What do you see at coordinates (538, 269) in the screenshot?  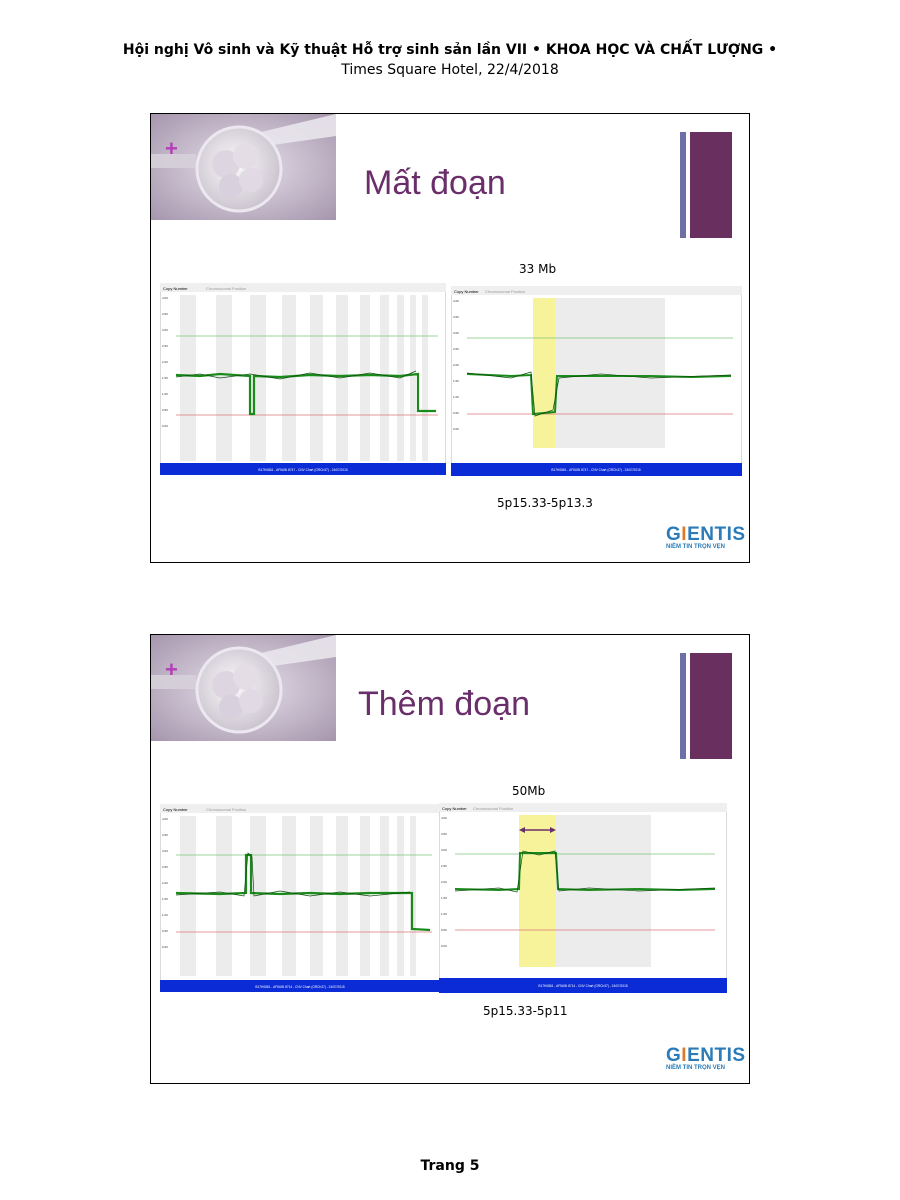 I see `segment-size-label: 33 Mb` at bounding box center [538, 269].